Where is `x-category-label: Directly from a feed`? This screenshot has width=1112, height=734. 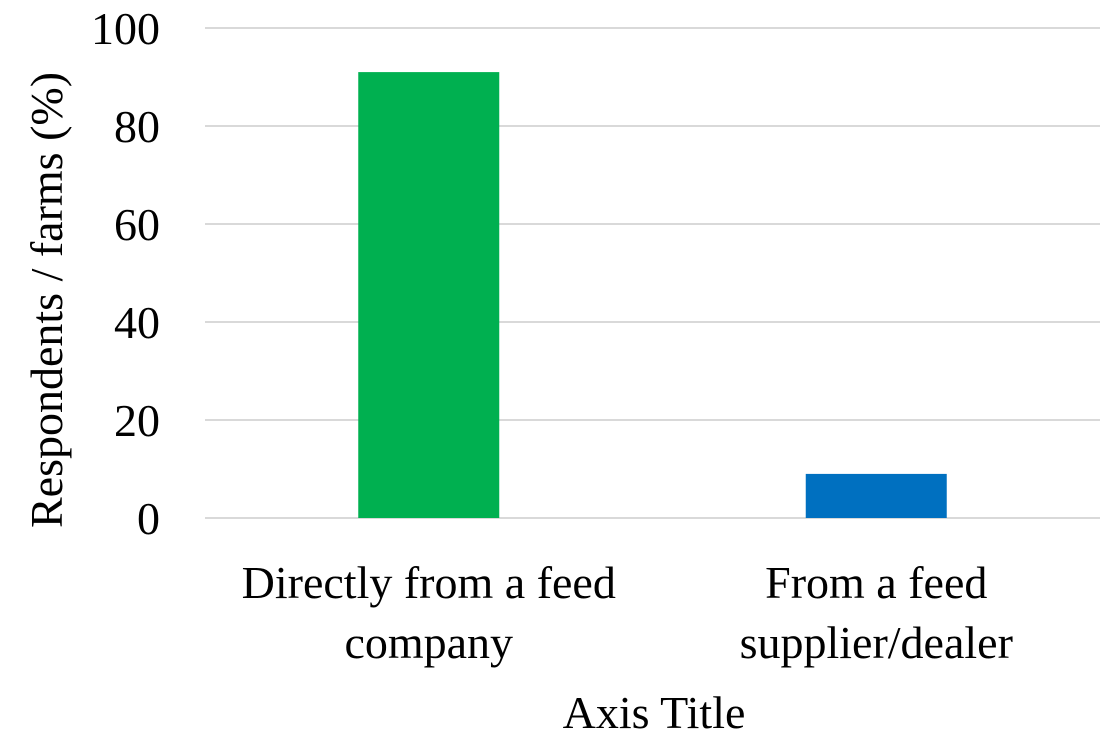
x-category-label: Directly from a feed is located at coordinates (429, 582).